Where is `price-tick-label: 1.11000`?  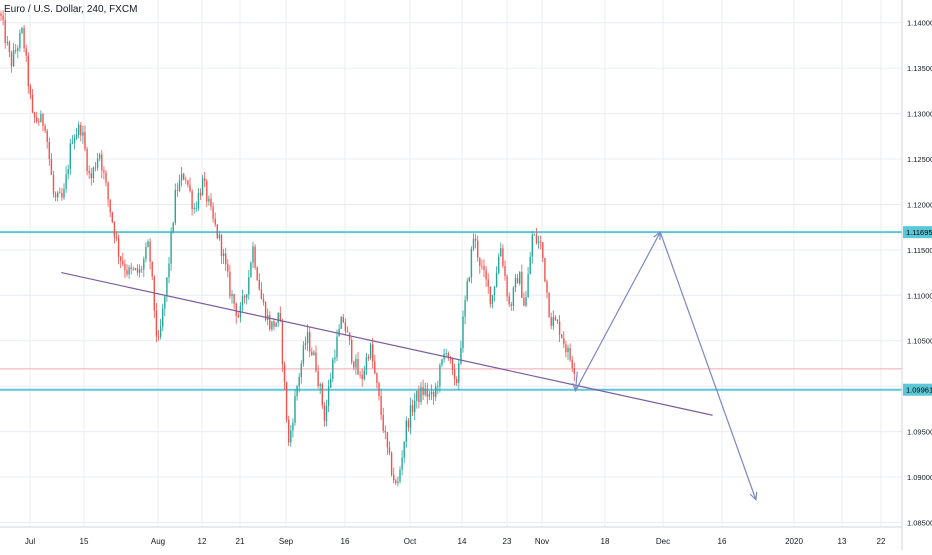
price-tick-label: 1.11000 is located at coordinates (919, 295).